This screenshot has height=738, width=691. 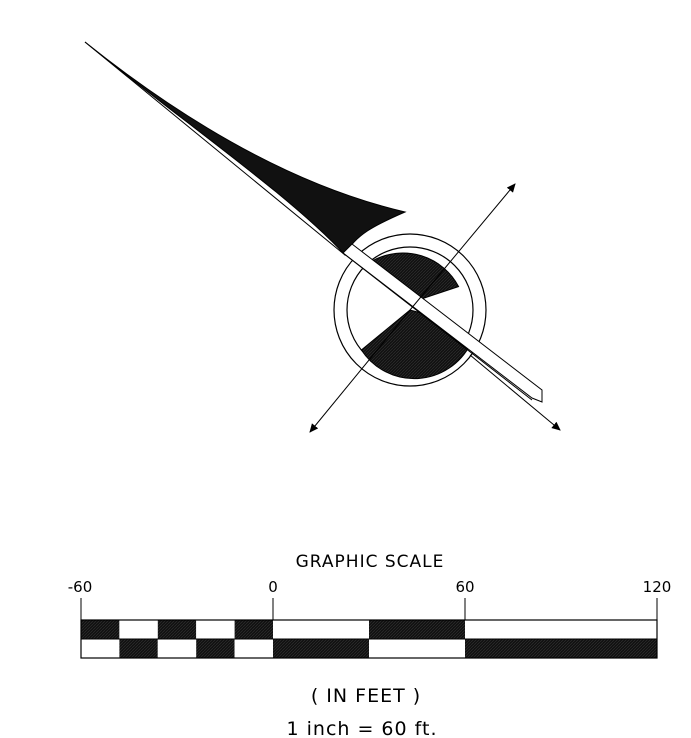 What do you see at coordinates (273, 587) in the screenshot?
I see `scale-tick-label-0: 0` at bounding box center [273, 587].